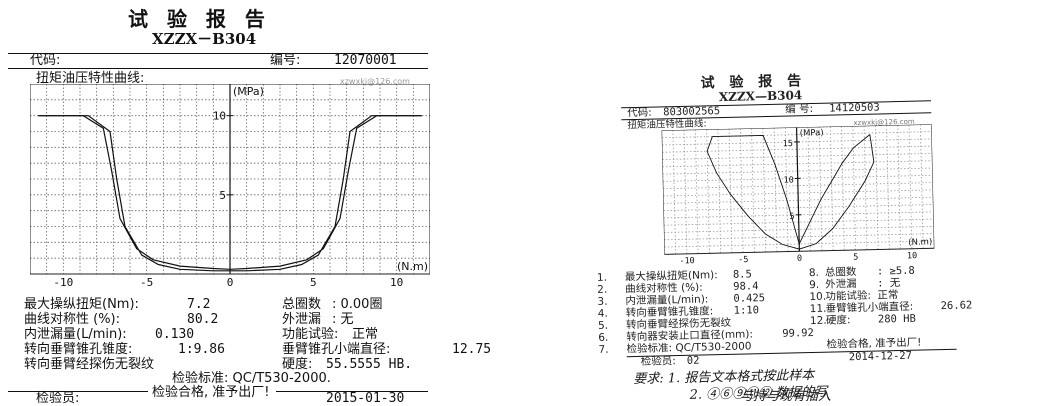 This screenshot has width=1054, height=406. I want to click on result-value: 99.92, so click(798, 333).